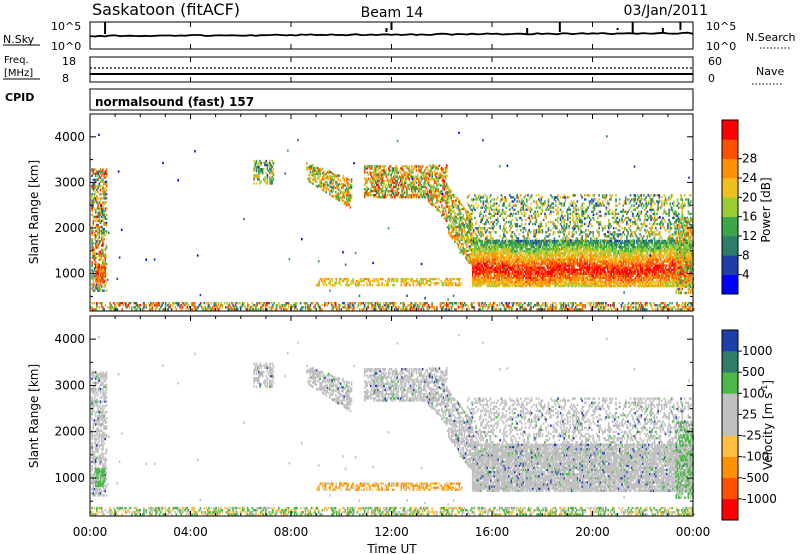  I want to click on velocity-colorbar-label: Velocity [m s-1], so click(767, 425).